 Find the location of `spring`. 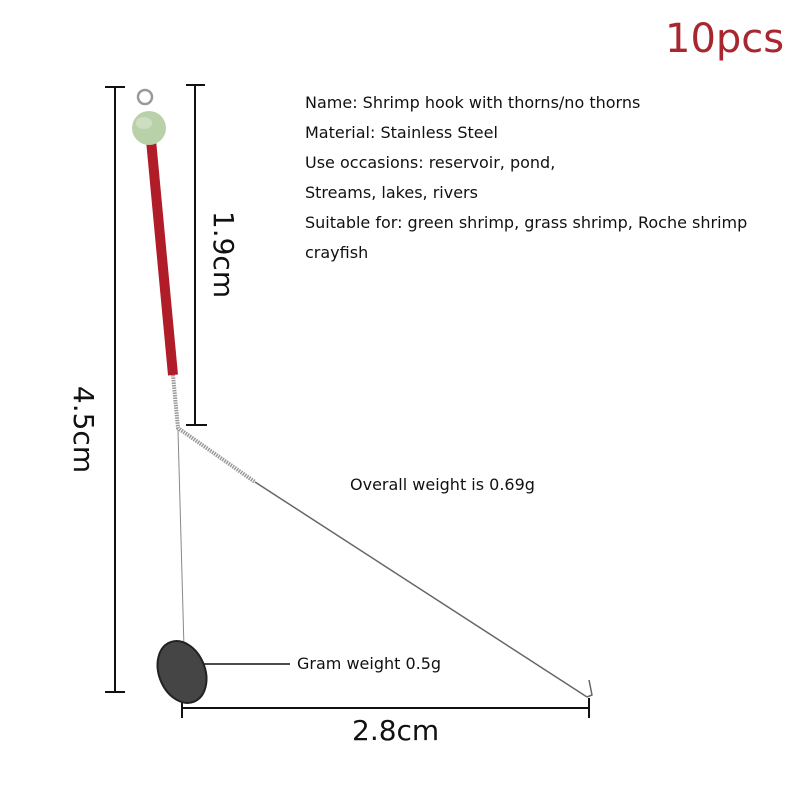

spring is located at coordinates (214, 429).